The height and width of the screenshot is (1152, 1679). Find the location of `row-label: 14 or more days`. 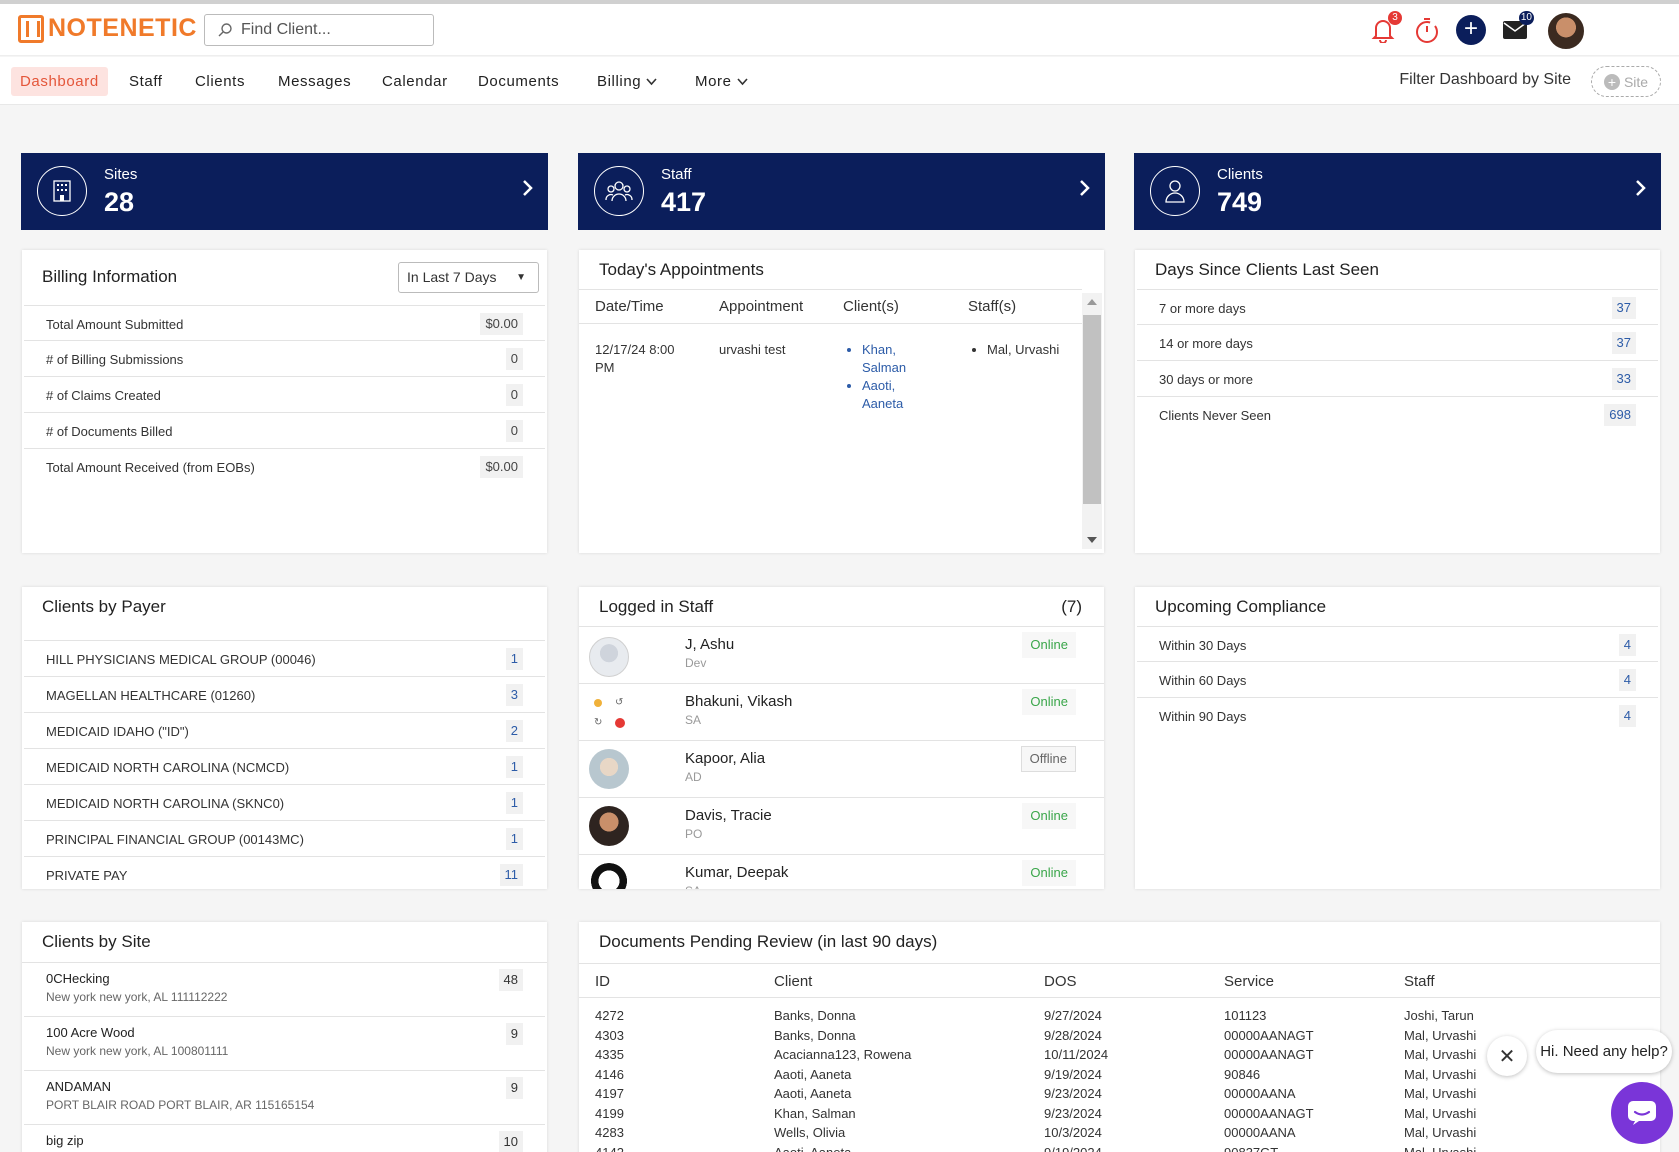

row-label: 14 or more days is located at coordinates (1206, 343).